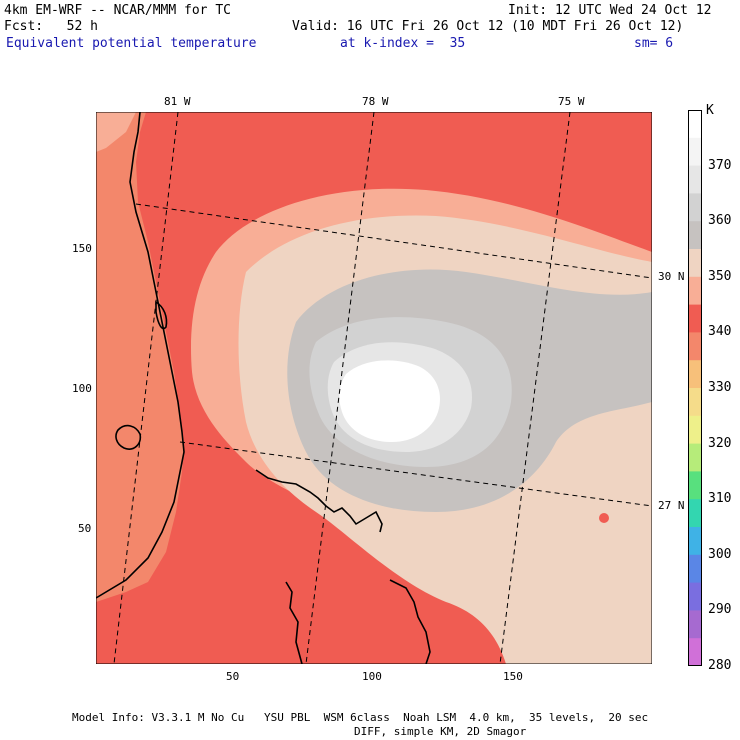 This screenshot has width=740, height=740. Describe the element at coordinates (117, 10) in the screenshot. I see `model-title: 4km EM-WRF -- NCAR/MMM for TC` at that location.